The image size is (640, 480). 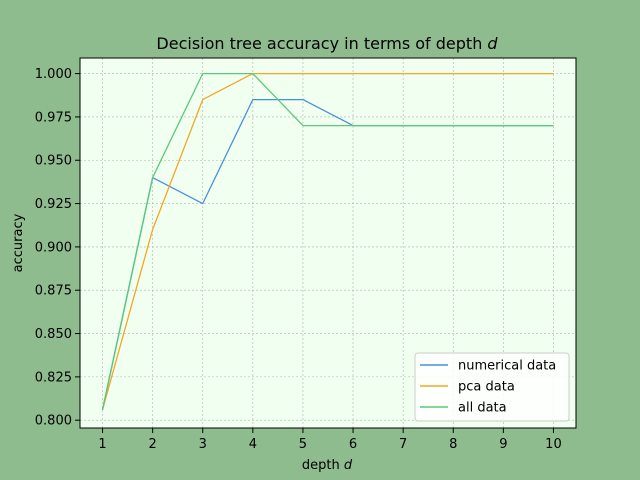 I want to click on y-tick-label: 0.925, so click(x=53, y=204).